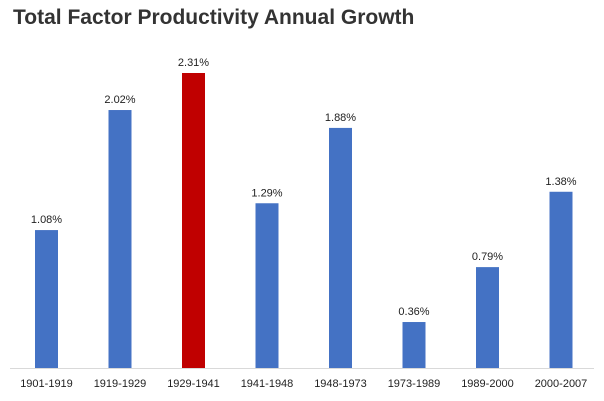  What do you see at coordinates (487, 257) in the screenshot?
I see `data-label-1989-2000: 0.79%` at bounding box center [487, 257].